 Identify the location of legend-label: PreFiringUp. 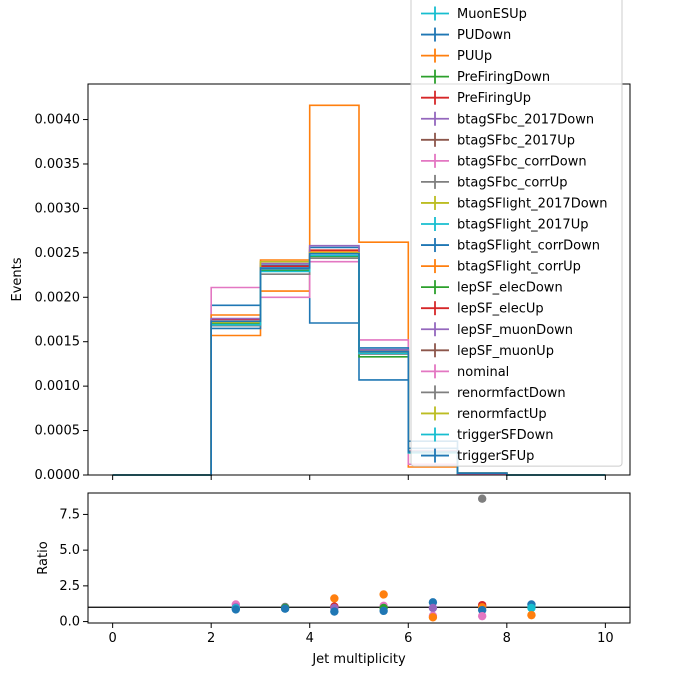
(494, 98).